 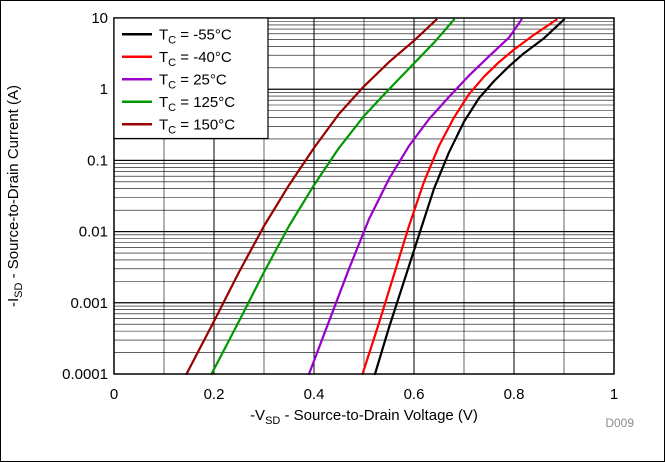 What do you see at coordinates (364, 394) in the screenshot?
I see `x-axis-ticks: 0 0.2 0.4 0.6 0.8 1` at bounding box center [364, 394].